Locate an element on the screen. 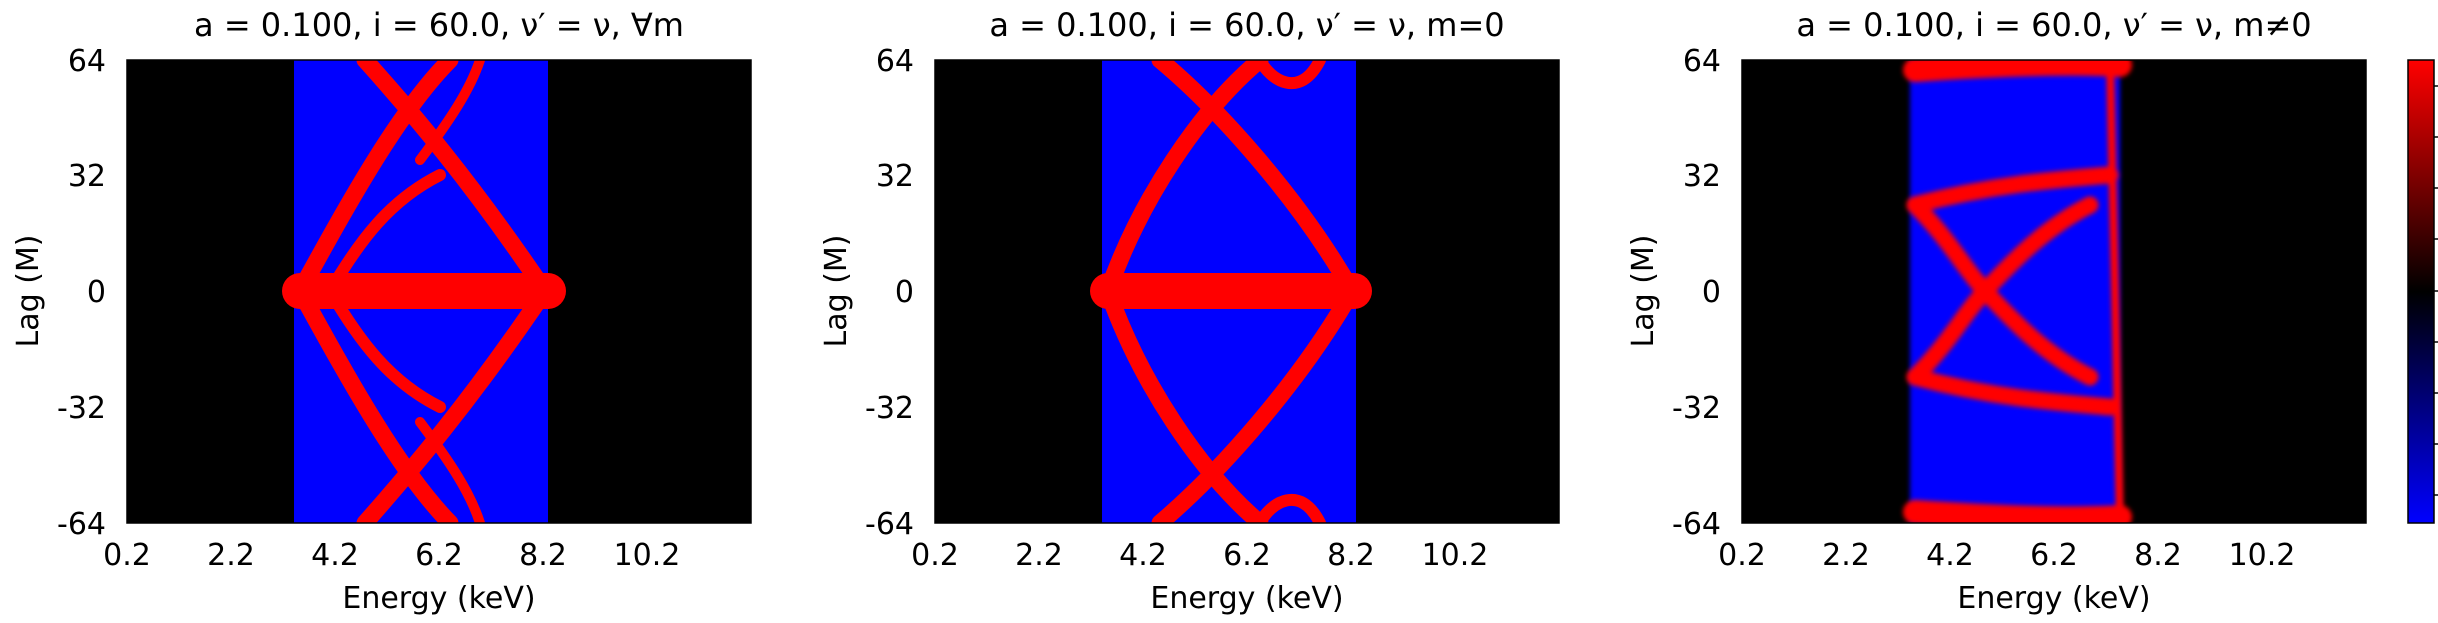  subplot-title: a = 0.100, i = 60.0, ν′ = ν, ∀m is located at coordinates (439, 25).